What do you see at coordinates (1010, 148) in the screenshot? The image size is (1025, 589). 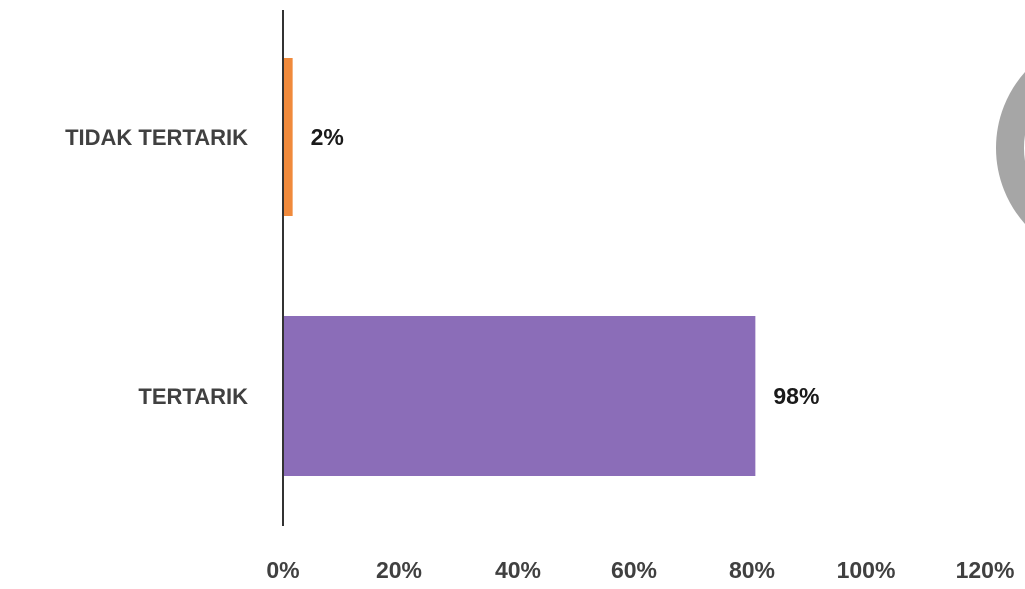 I see `decorative-ring` at bounding box center [1010, 148].